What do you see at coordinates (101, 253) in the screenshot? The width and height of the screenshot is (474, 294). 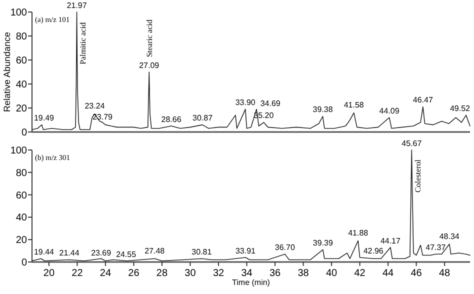 I see `annotation: 23.69` at bounding box center [101, 253].